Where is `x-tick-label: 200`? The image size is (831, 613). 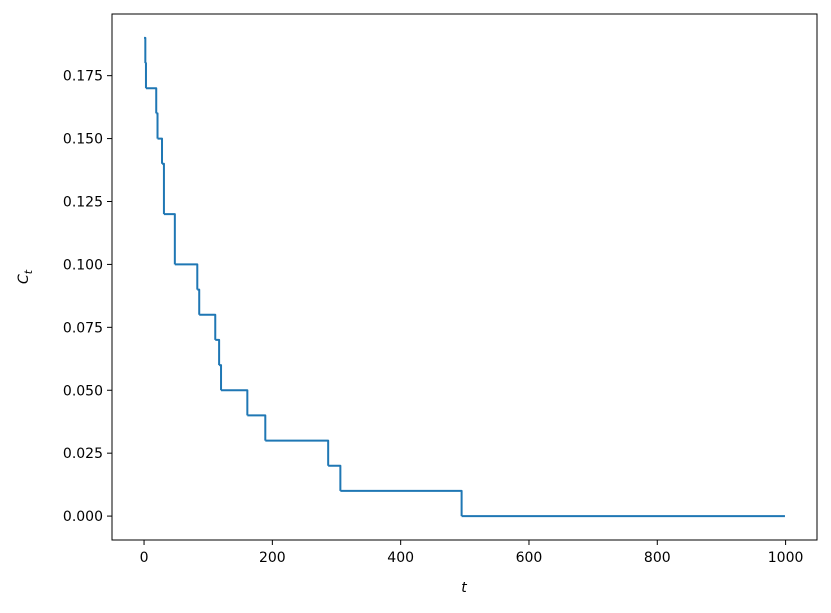 x-tick-label: 200 is located at coordinates (272, 558).